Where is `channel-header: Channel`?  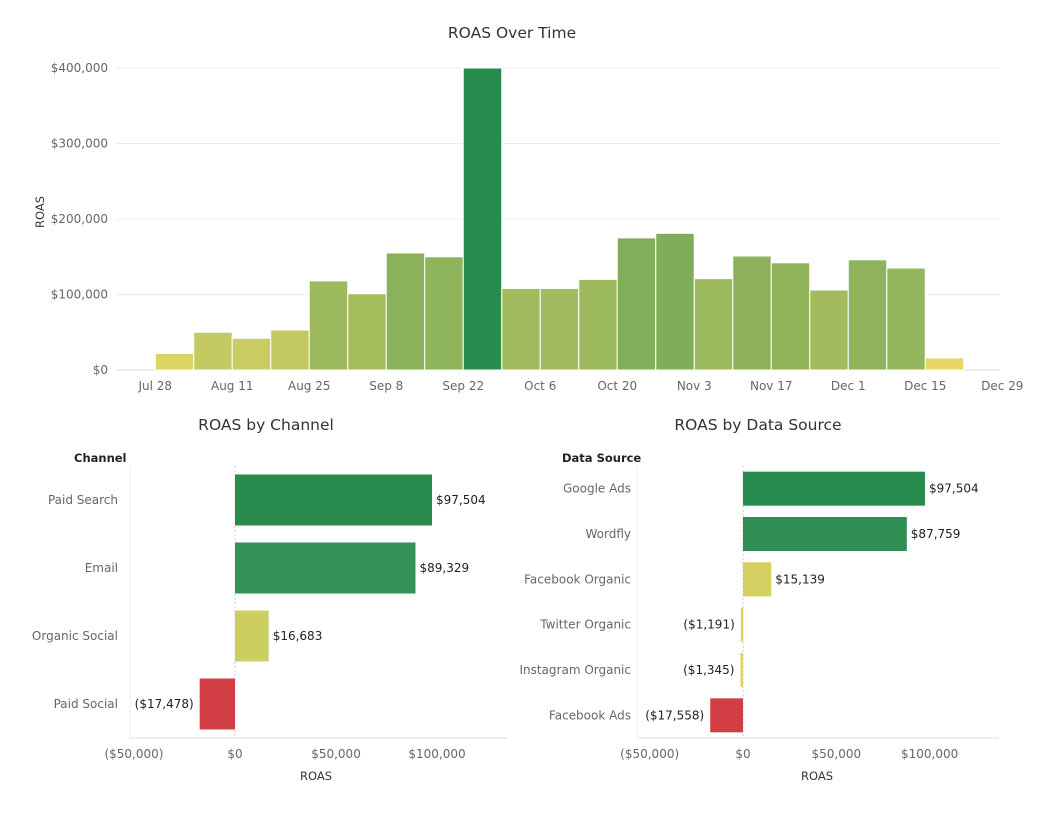
channel-header: Channel is located at coordinates (100, 458).